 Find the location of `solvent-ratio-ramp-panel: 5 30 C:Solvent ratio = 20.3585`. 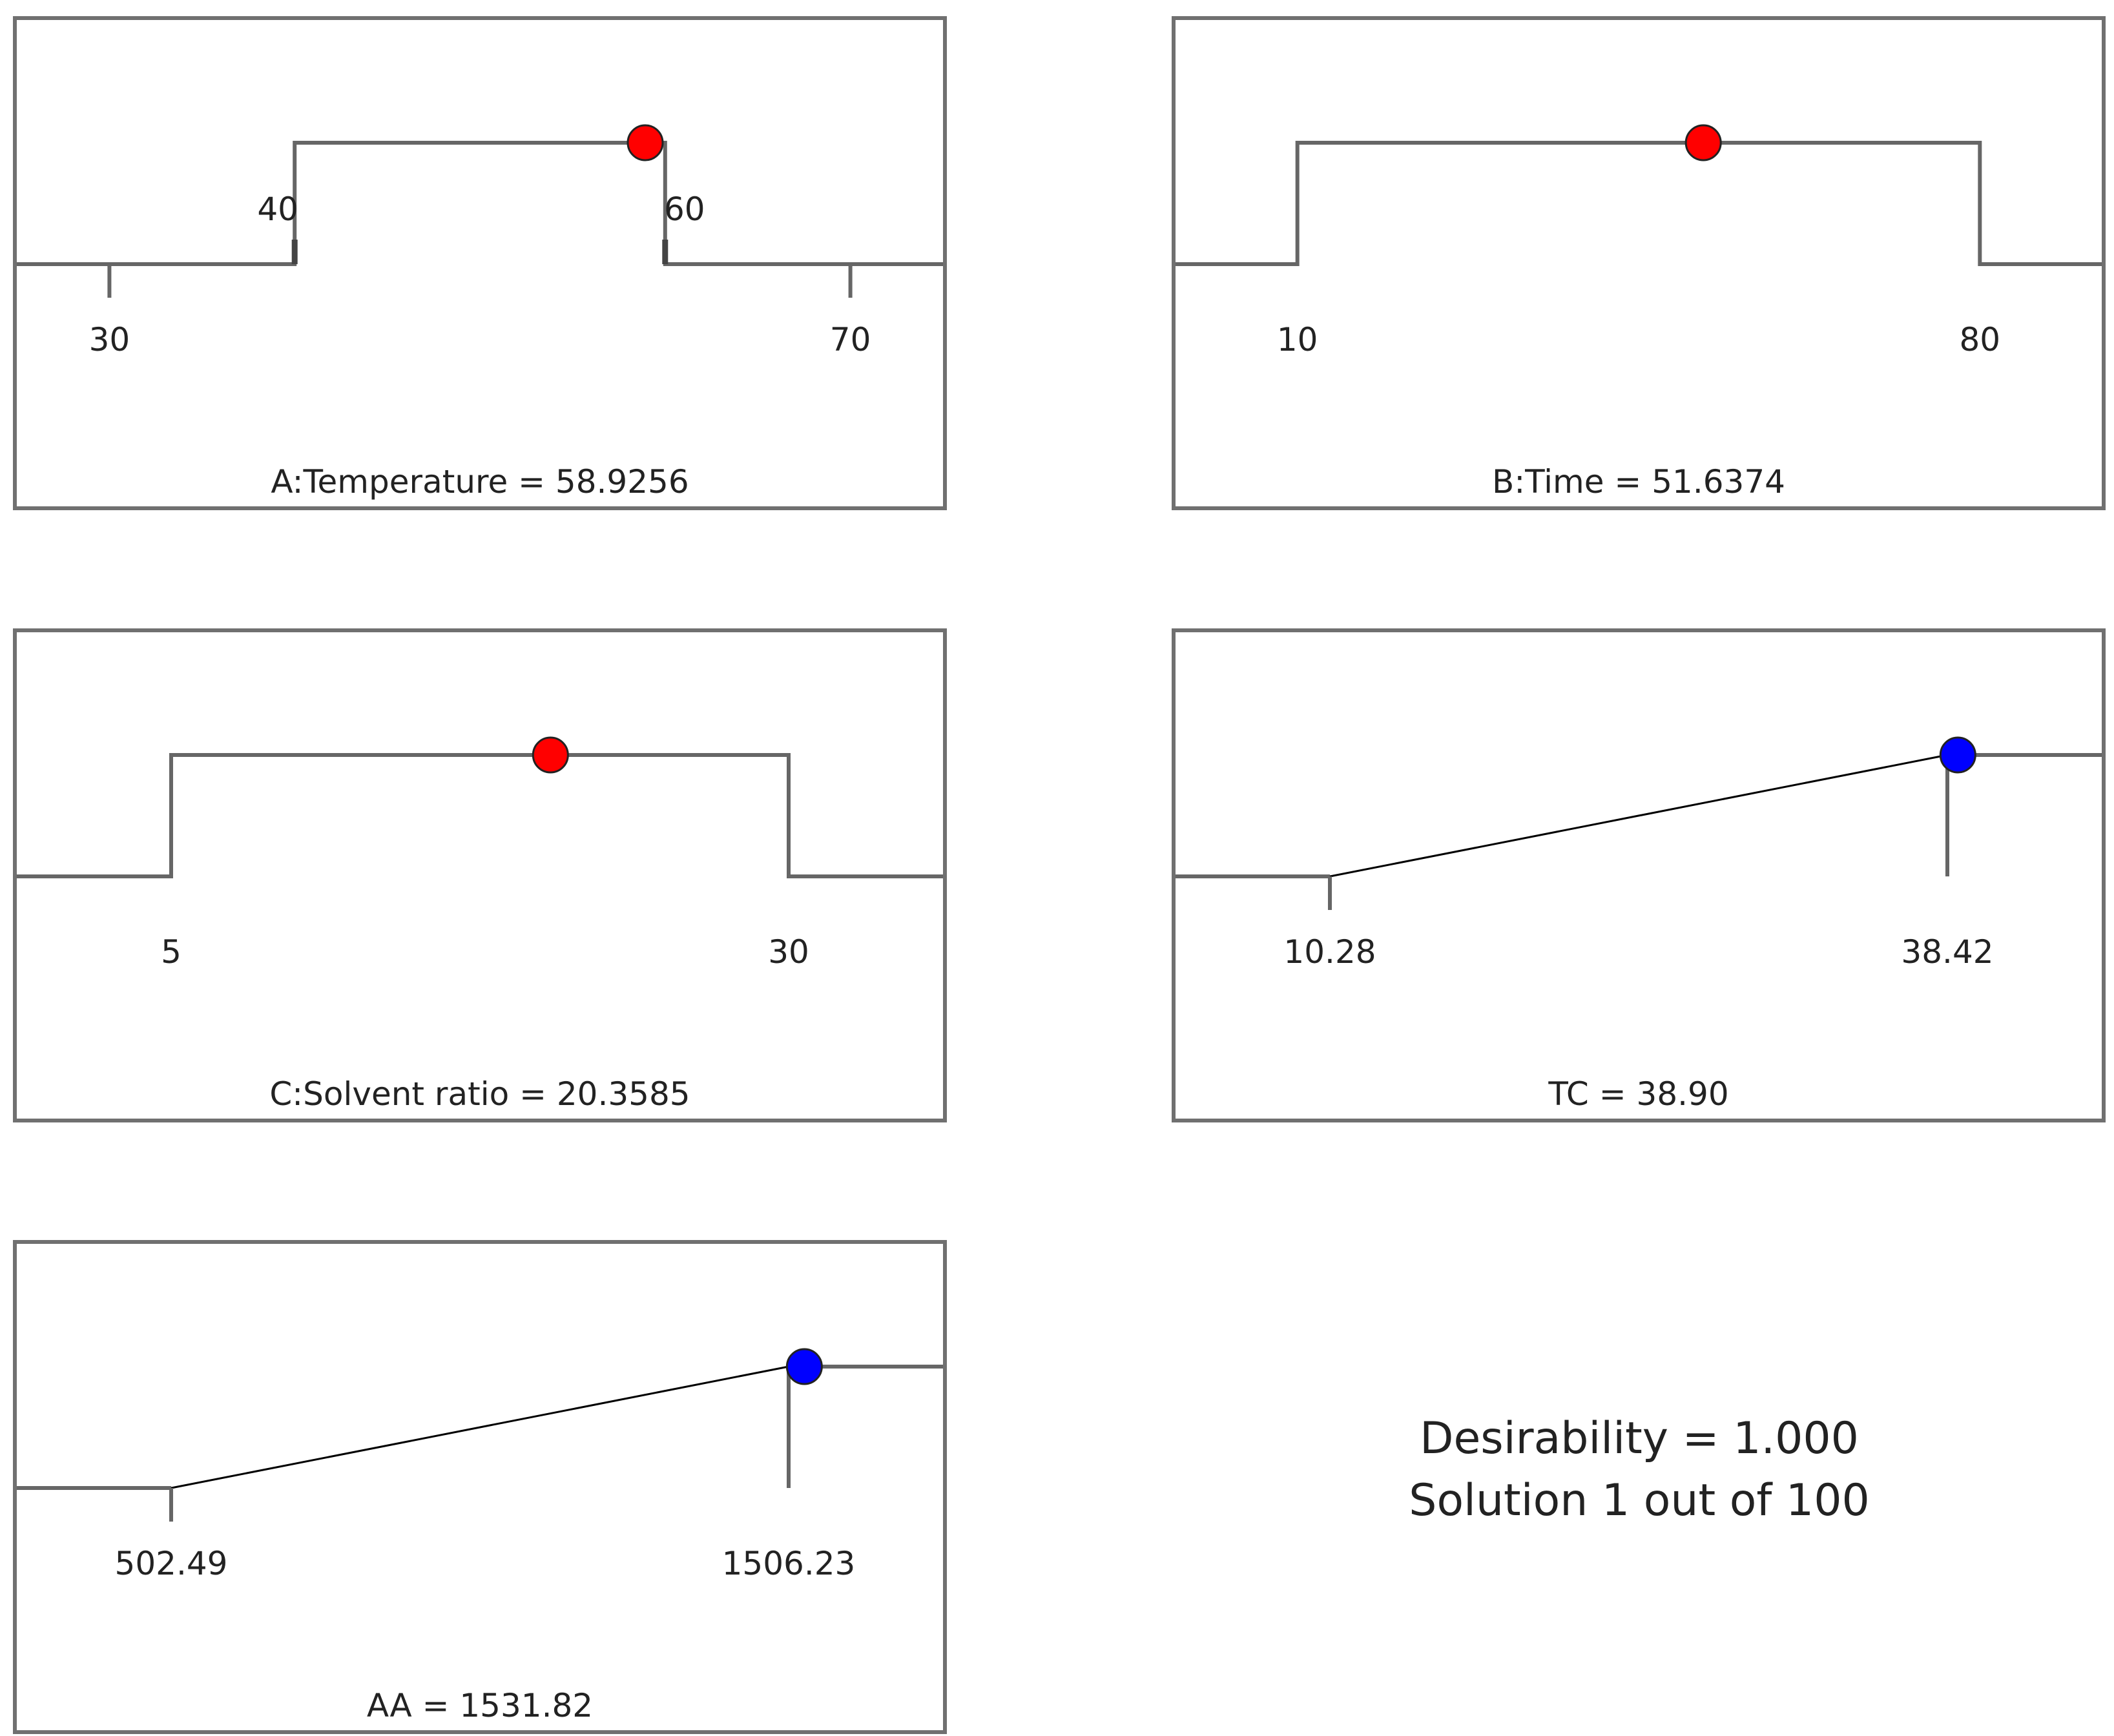

solvent-ratio-ramp-panel: 5 30 C:Solvent ratio = 20.3585 is located at coordinates (480, 875).